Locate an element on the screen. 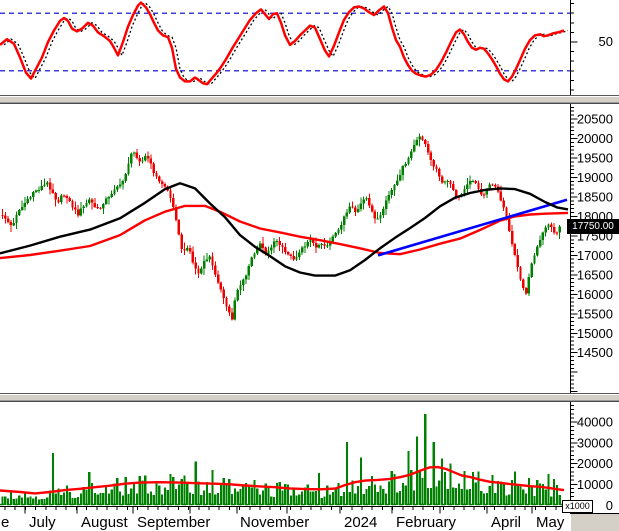  panel-splitter-bottom is located at coordinates (309, 397).